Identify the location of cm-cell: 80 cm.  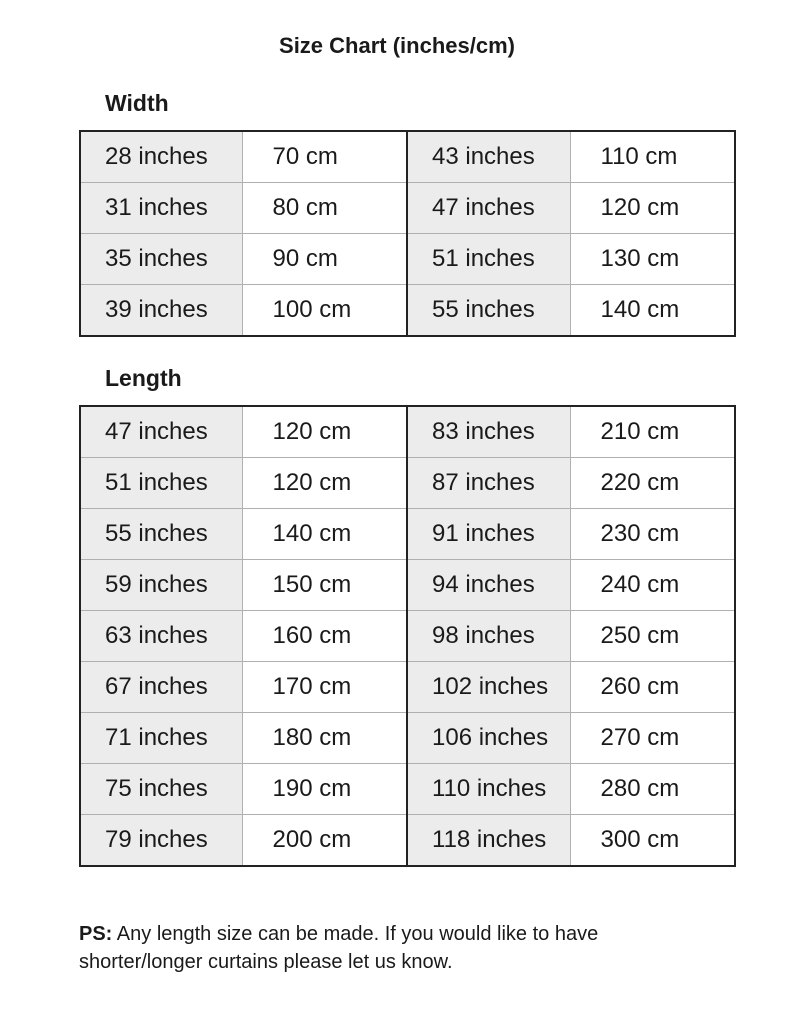
(324, 208).